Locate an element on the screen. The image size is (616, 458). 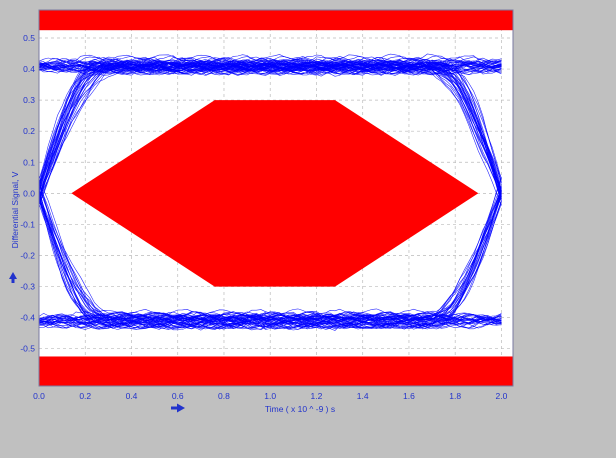
x-axis-label: Time ( x 10 ^ -9 ) s is located at coordinates (300, 409).